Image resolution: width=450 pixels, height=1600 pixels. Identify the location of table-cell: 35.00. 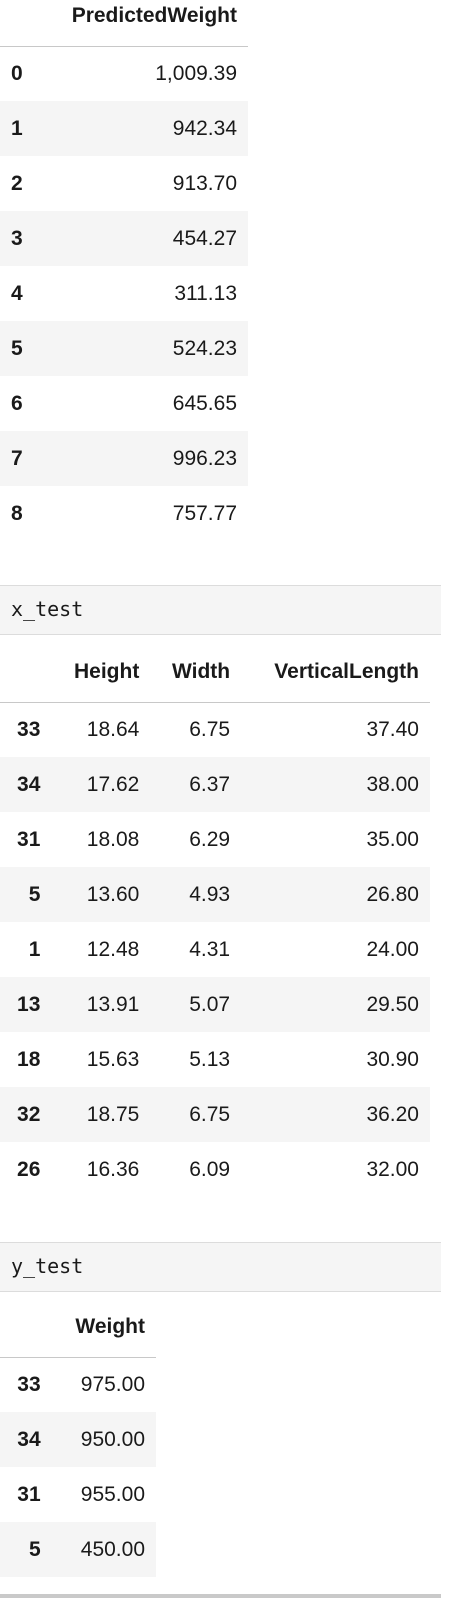
(392, 839).